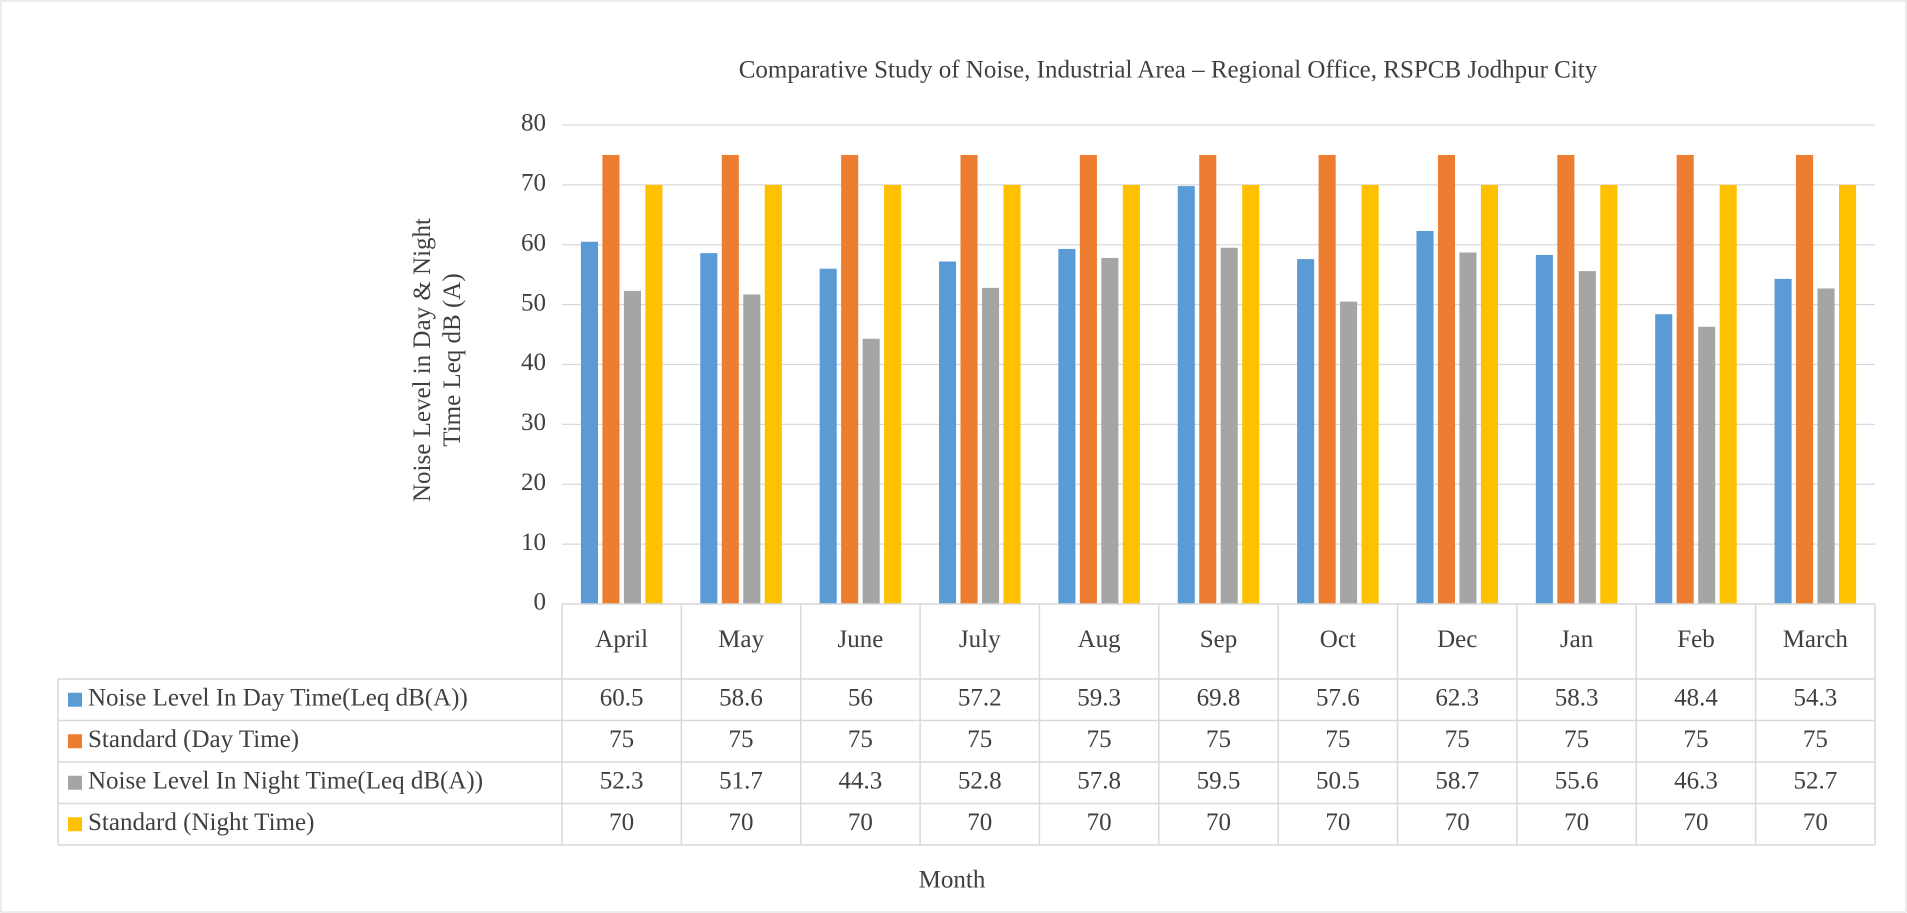 The height and width of the screenshot is (913, 1907). What do you see at coordinates (1577, 697) in the screenshot?
I see `table-cell: 58.3` at bounding box center [1577, 697].